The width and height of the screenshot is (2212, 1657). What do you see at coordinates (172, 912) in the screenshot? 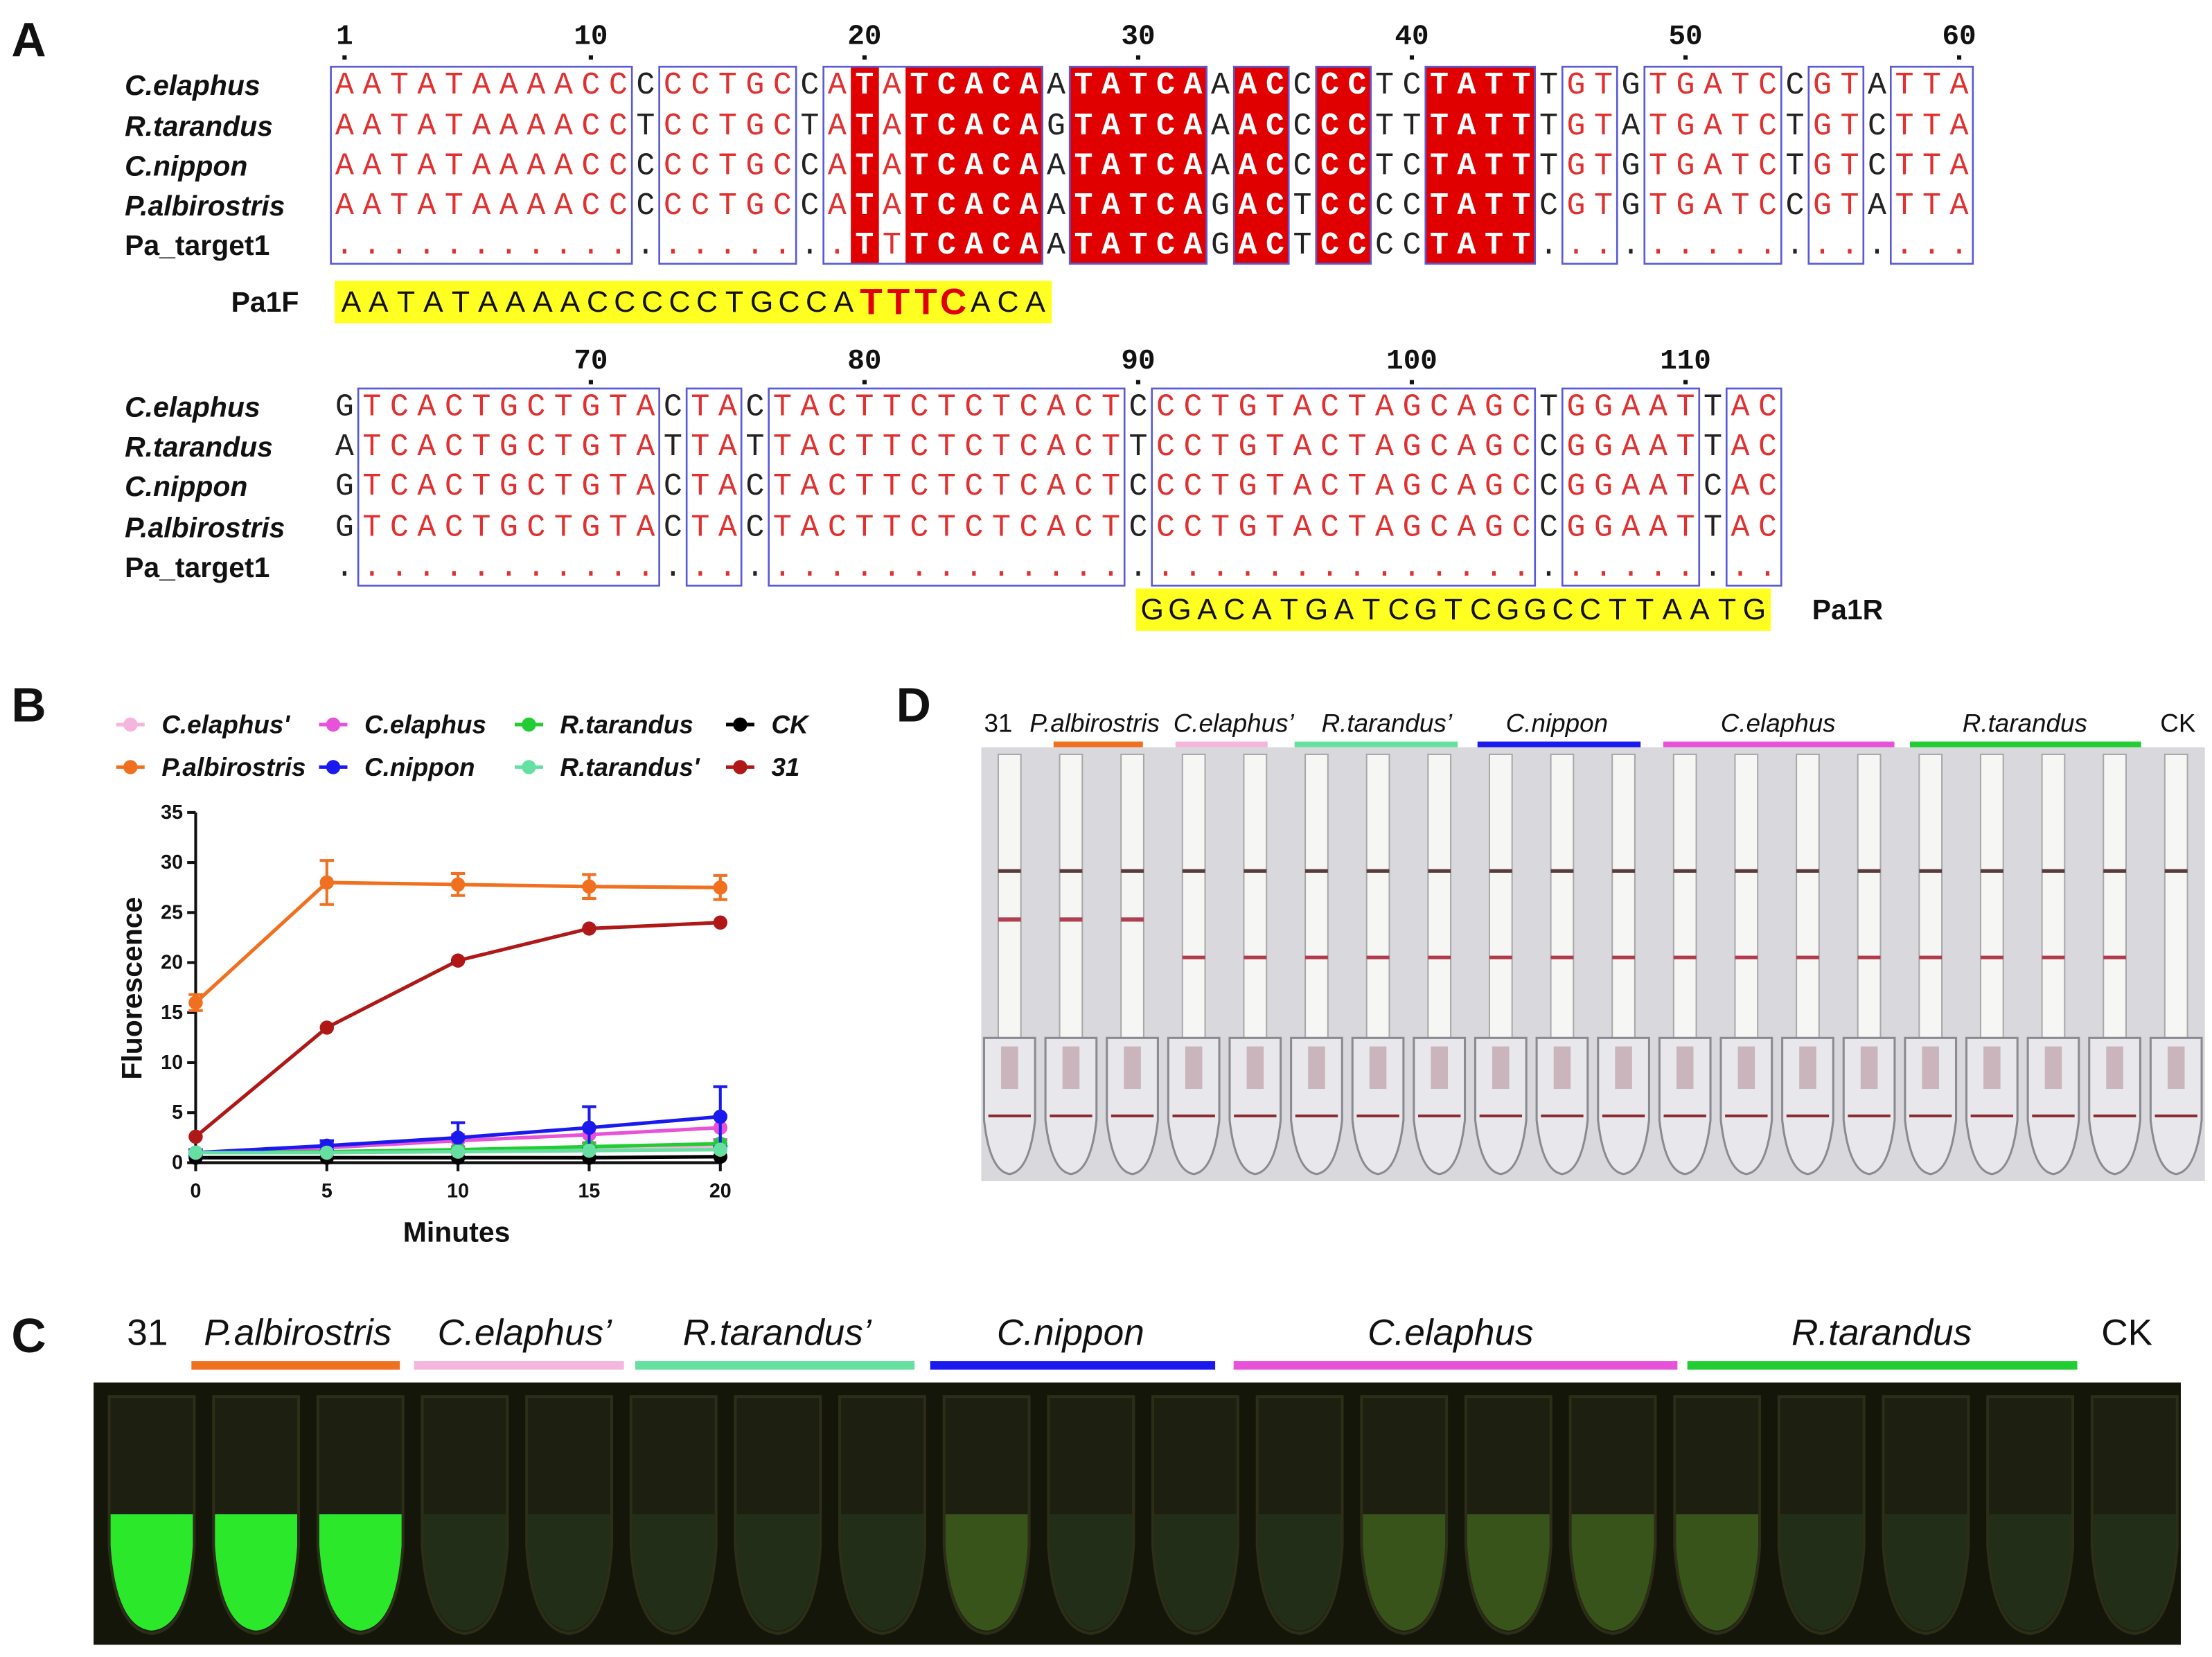
I see `y-tick-label: 25` at bounding box center [172, 912].